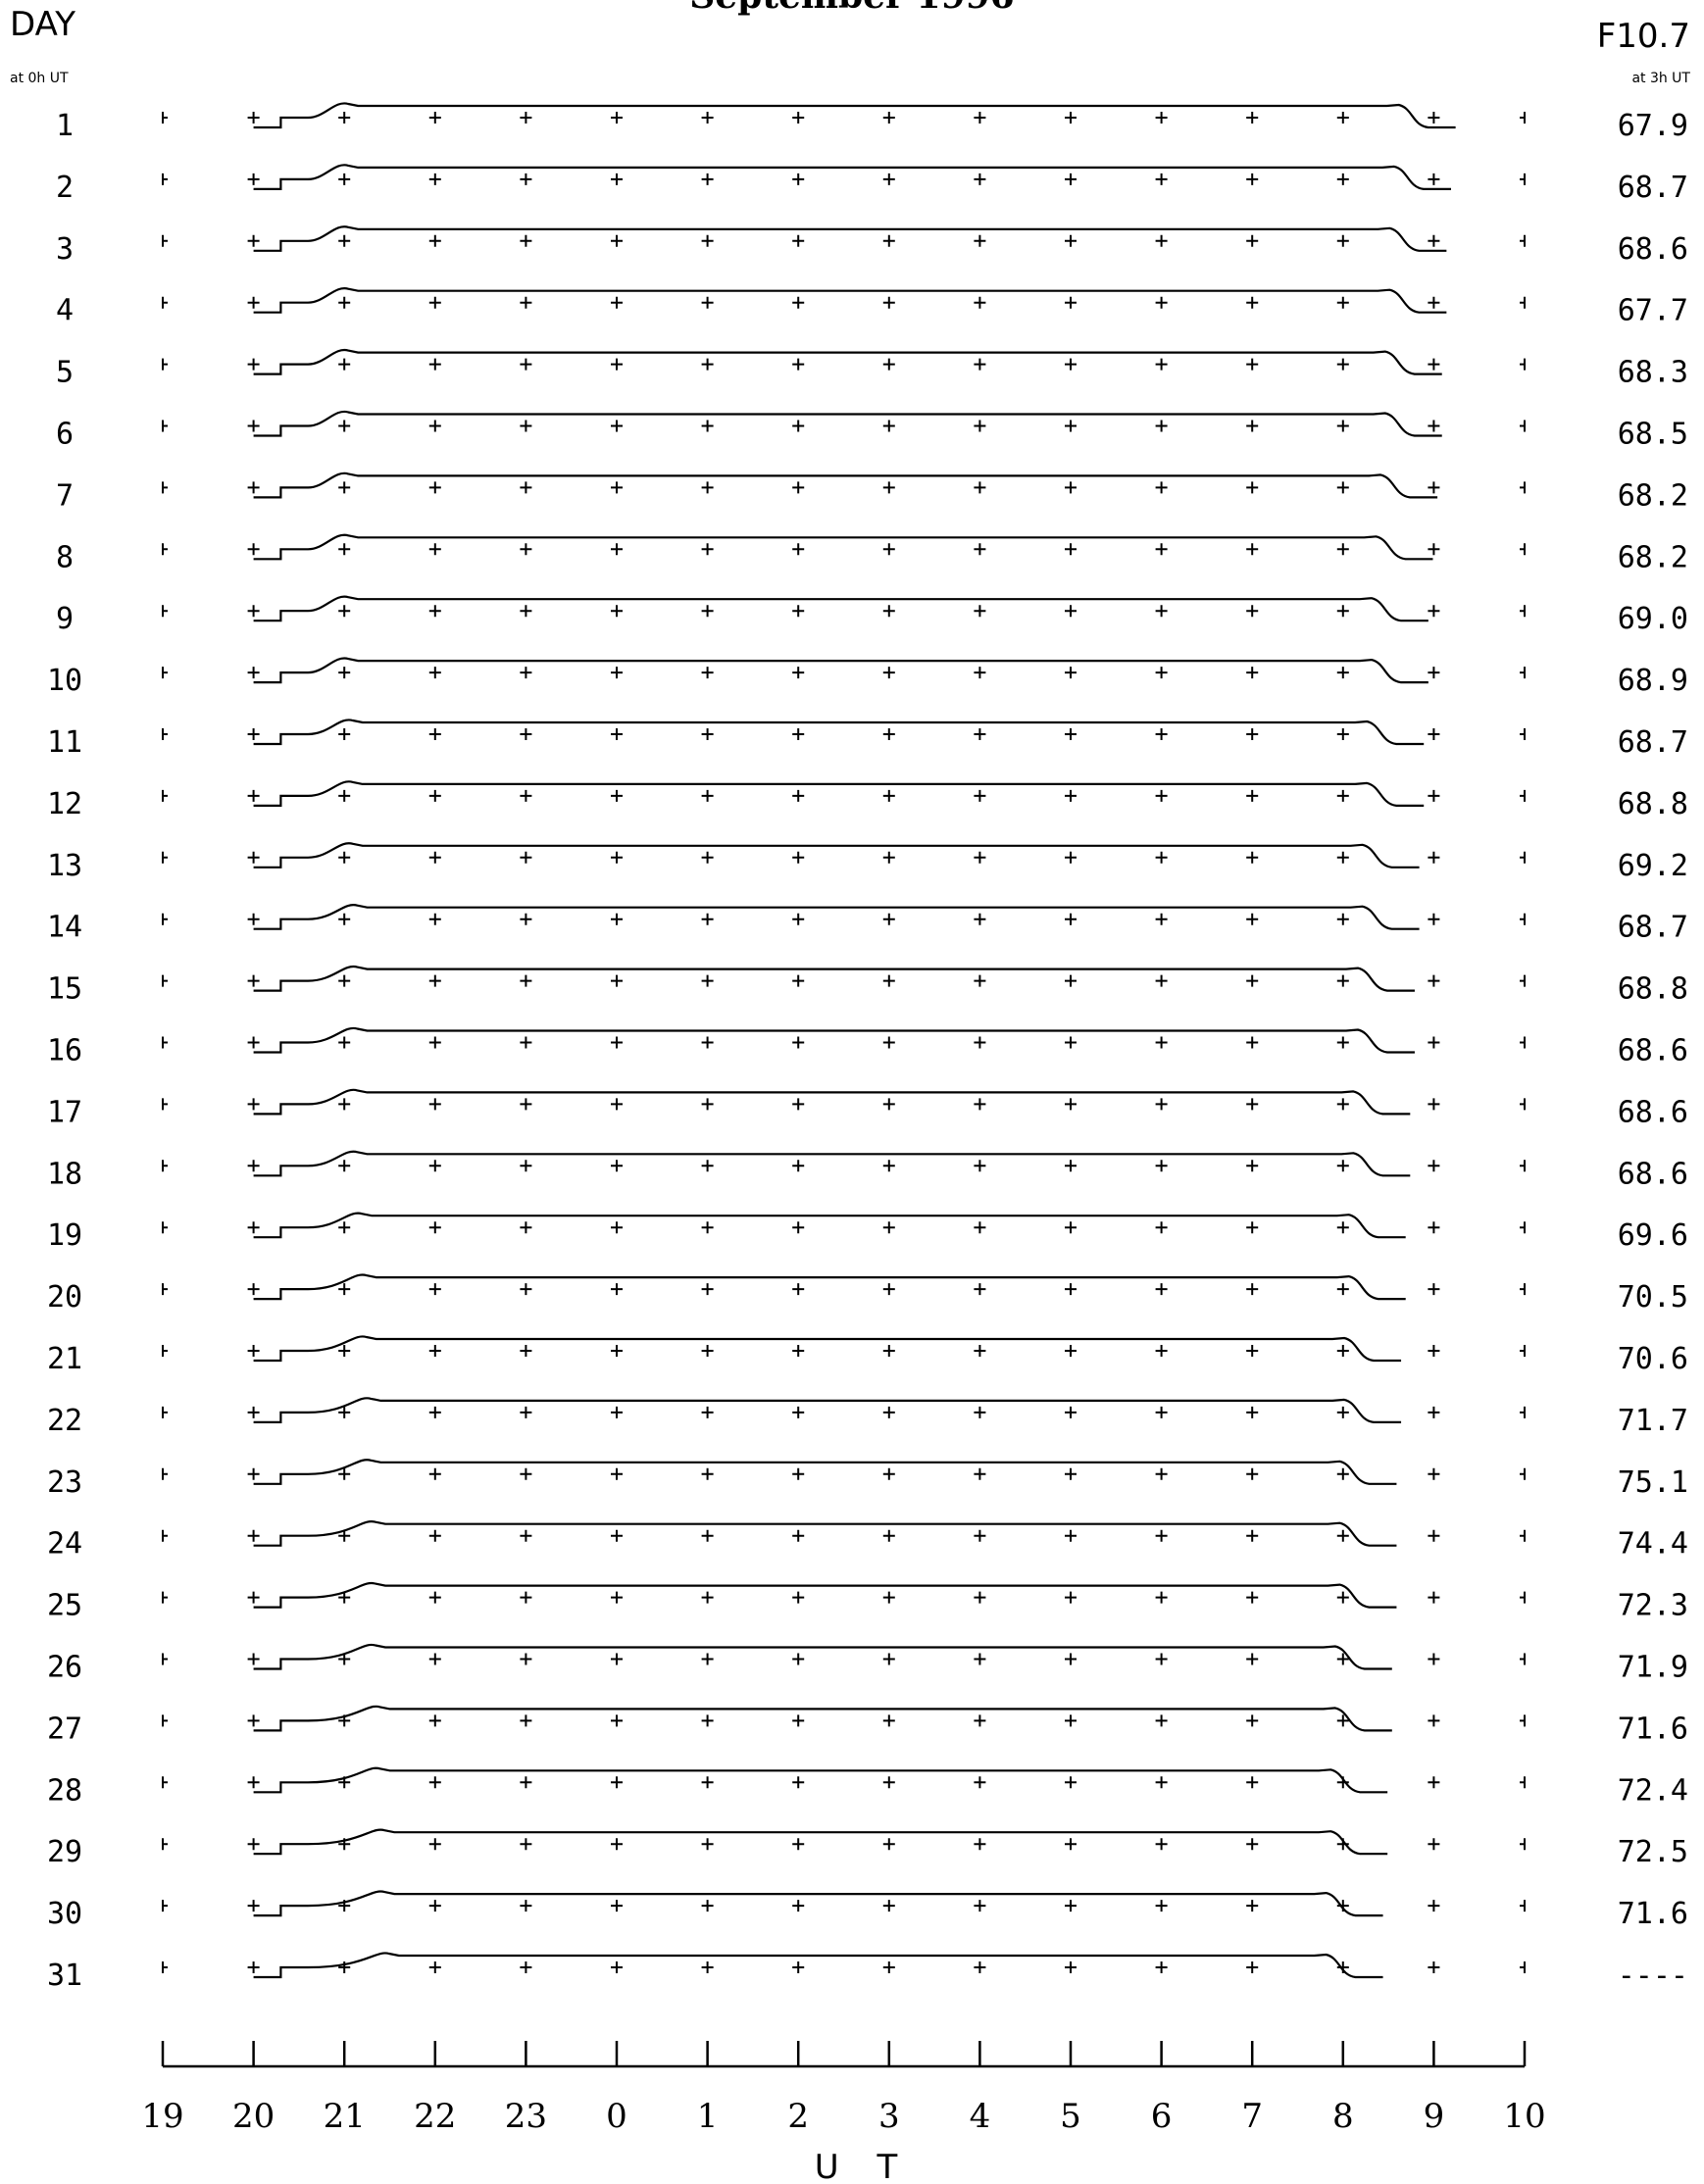 The image size is (1704, 2184). Describe the element at coordinates (162, 2116) in the screenshot. I see `x-tick-label: 19` at that location.